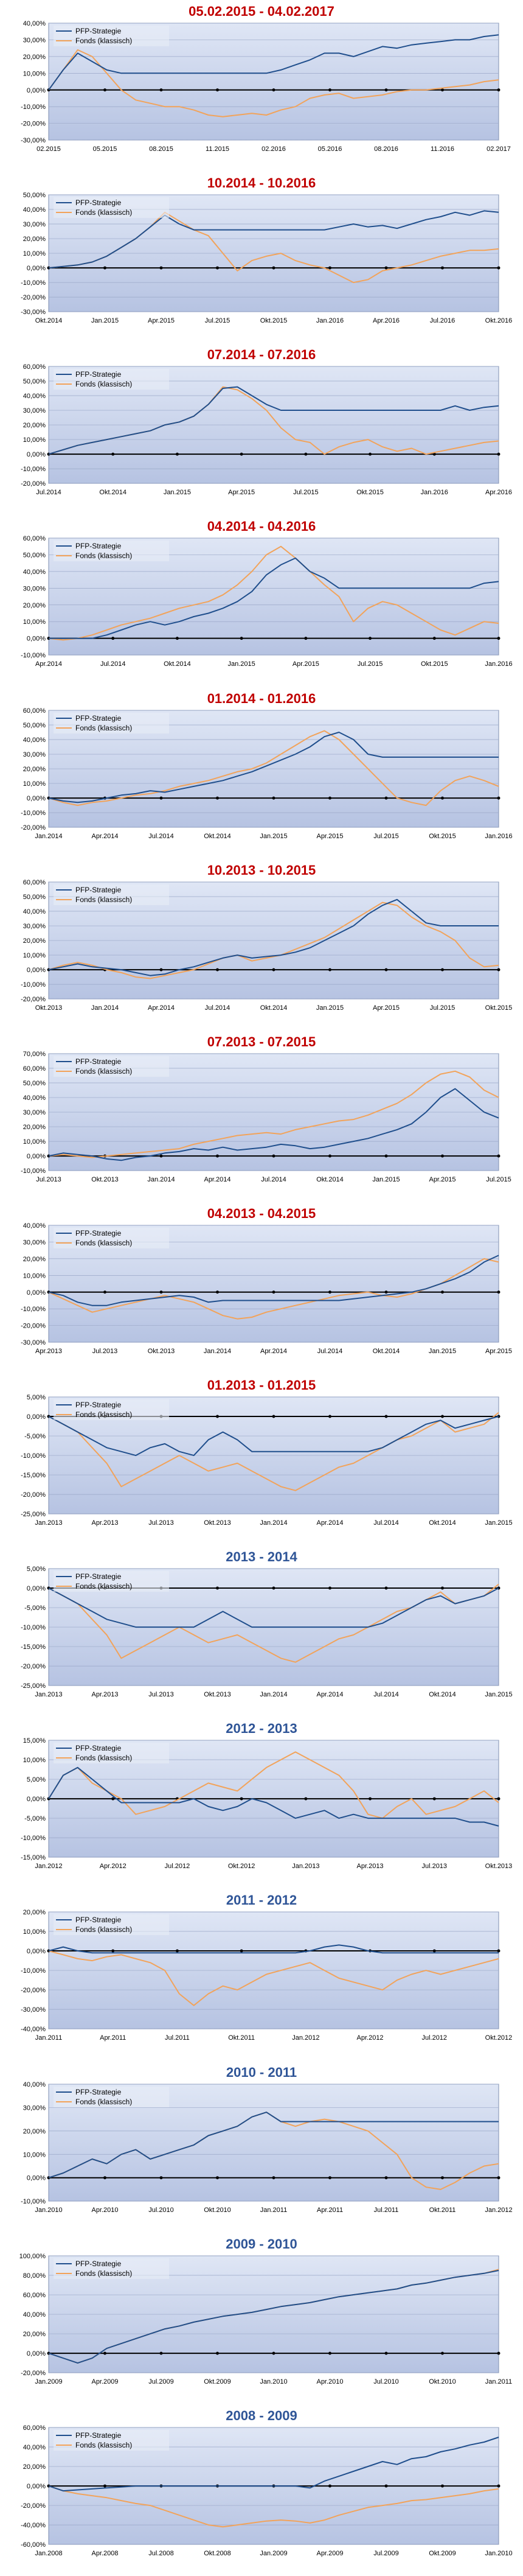 This screenshot has height=2576, width=523. Describe the element at coordinates (161, 836) in the screenshot. I see `x-tick-label: Jul.2014` at that location.